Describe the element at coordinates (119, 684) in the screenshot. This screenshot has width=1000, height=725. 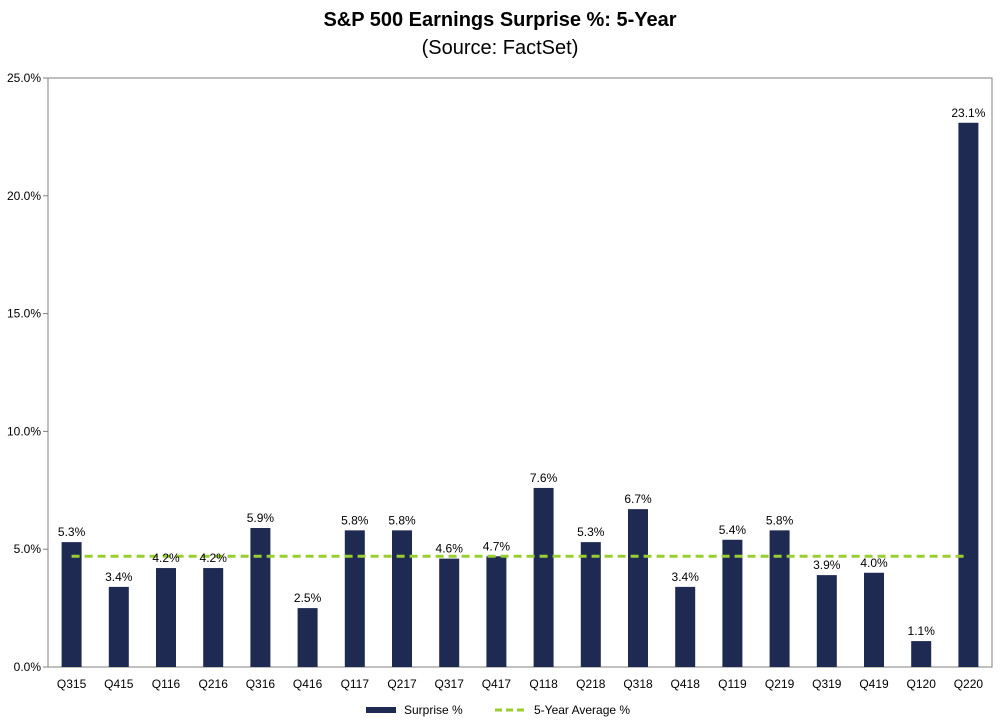
I see `x-tick-label: Q415` at that location.